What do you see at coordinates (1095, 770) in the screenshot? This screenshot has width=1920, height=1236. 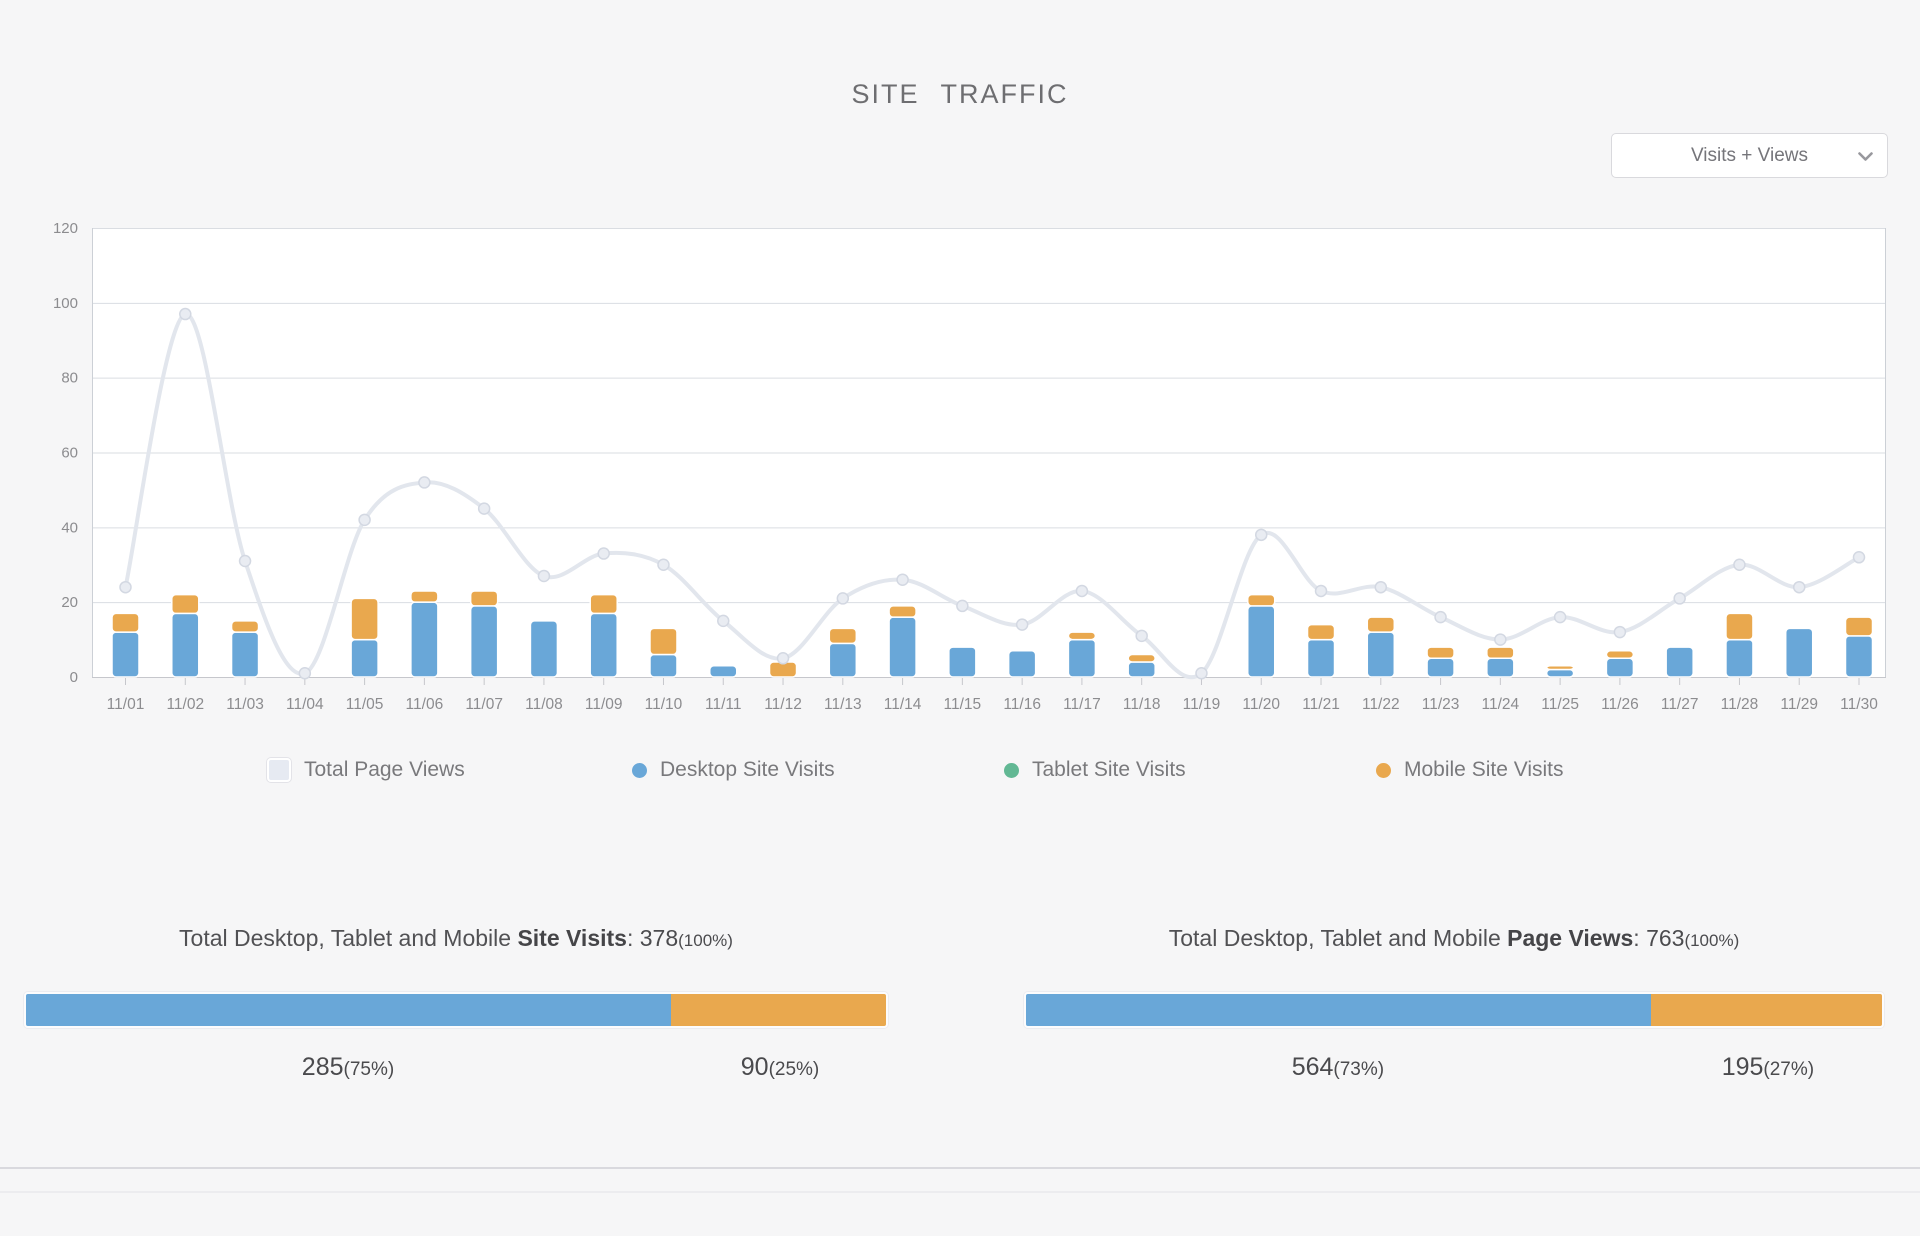 I see `legend-item-tablet-site-visits: Tablet Site Visits` at bounding box center [1095, 770].